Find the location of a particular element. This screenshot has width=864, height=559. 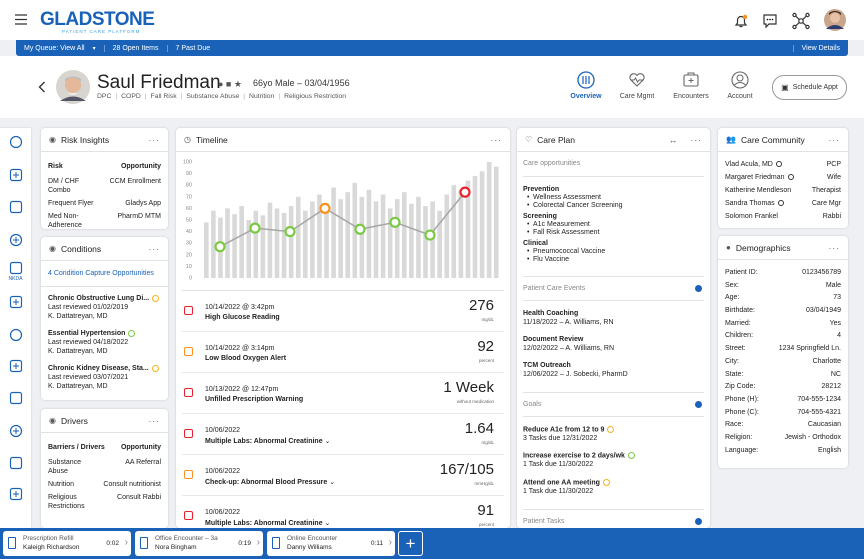

network-icon is located at coordinates (801, 21).